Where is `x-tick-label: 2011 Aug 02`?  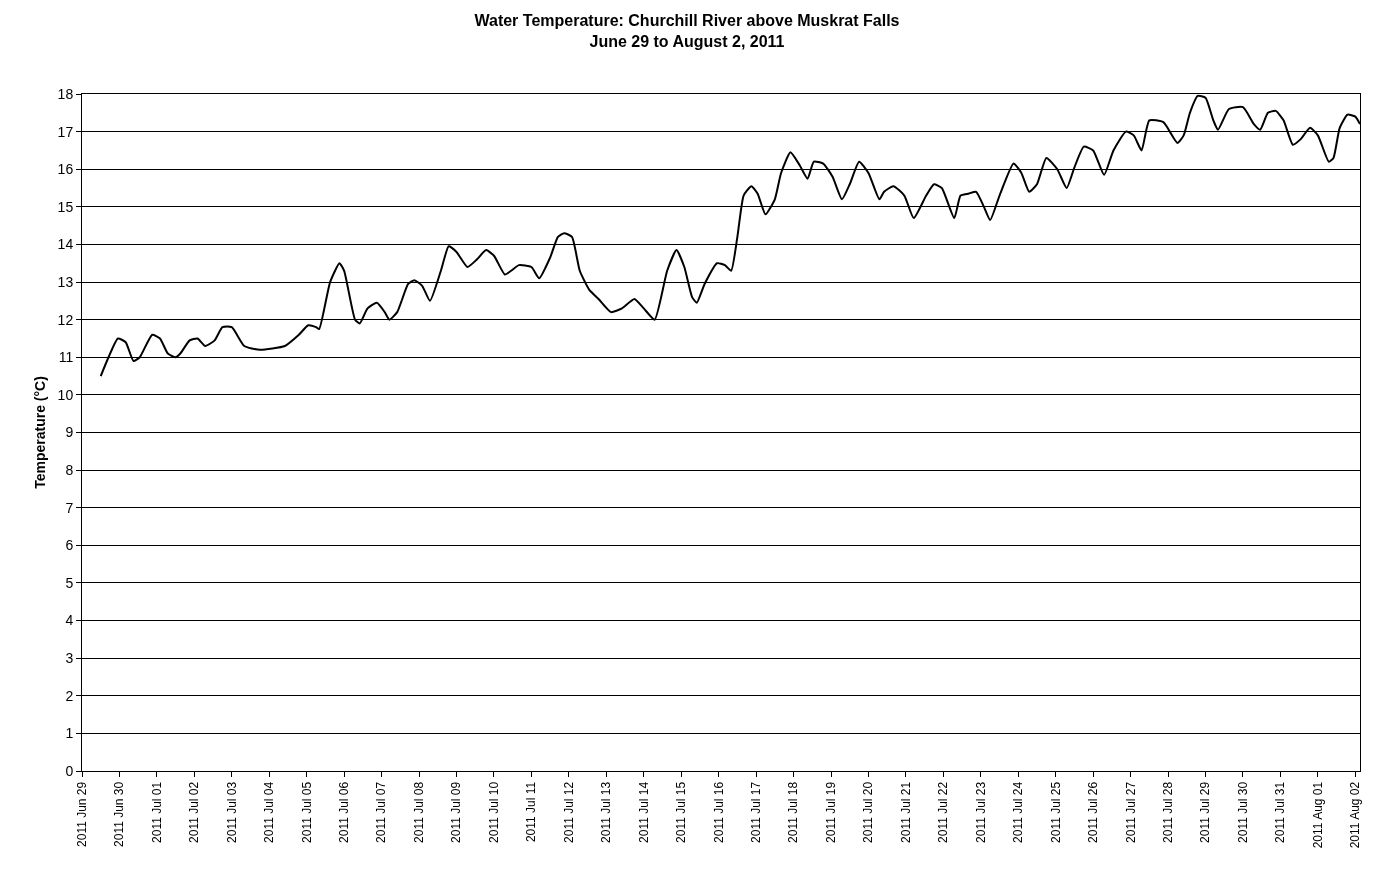
x-tick-label: 2011 Aug 02 is located at coordinates (1355, 815).